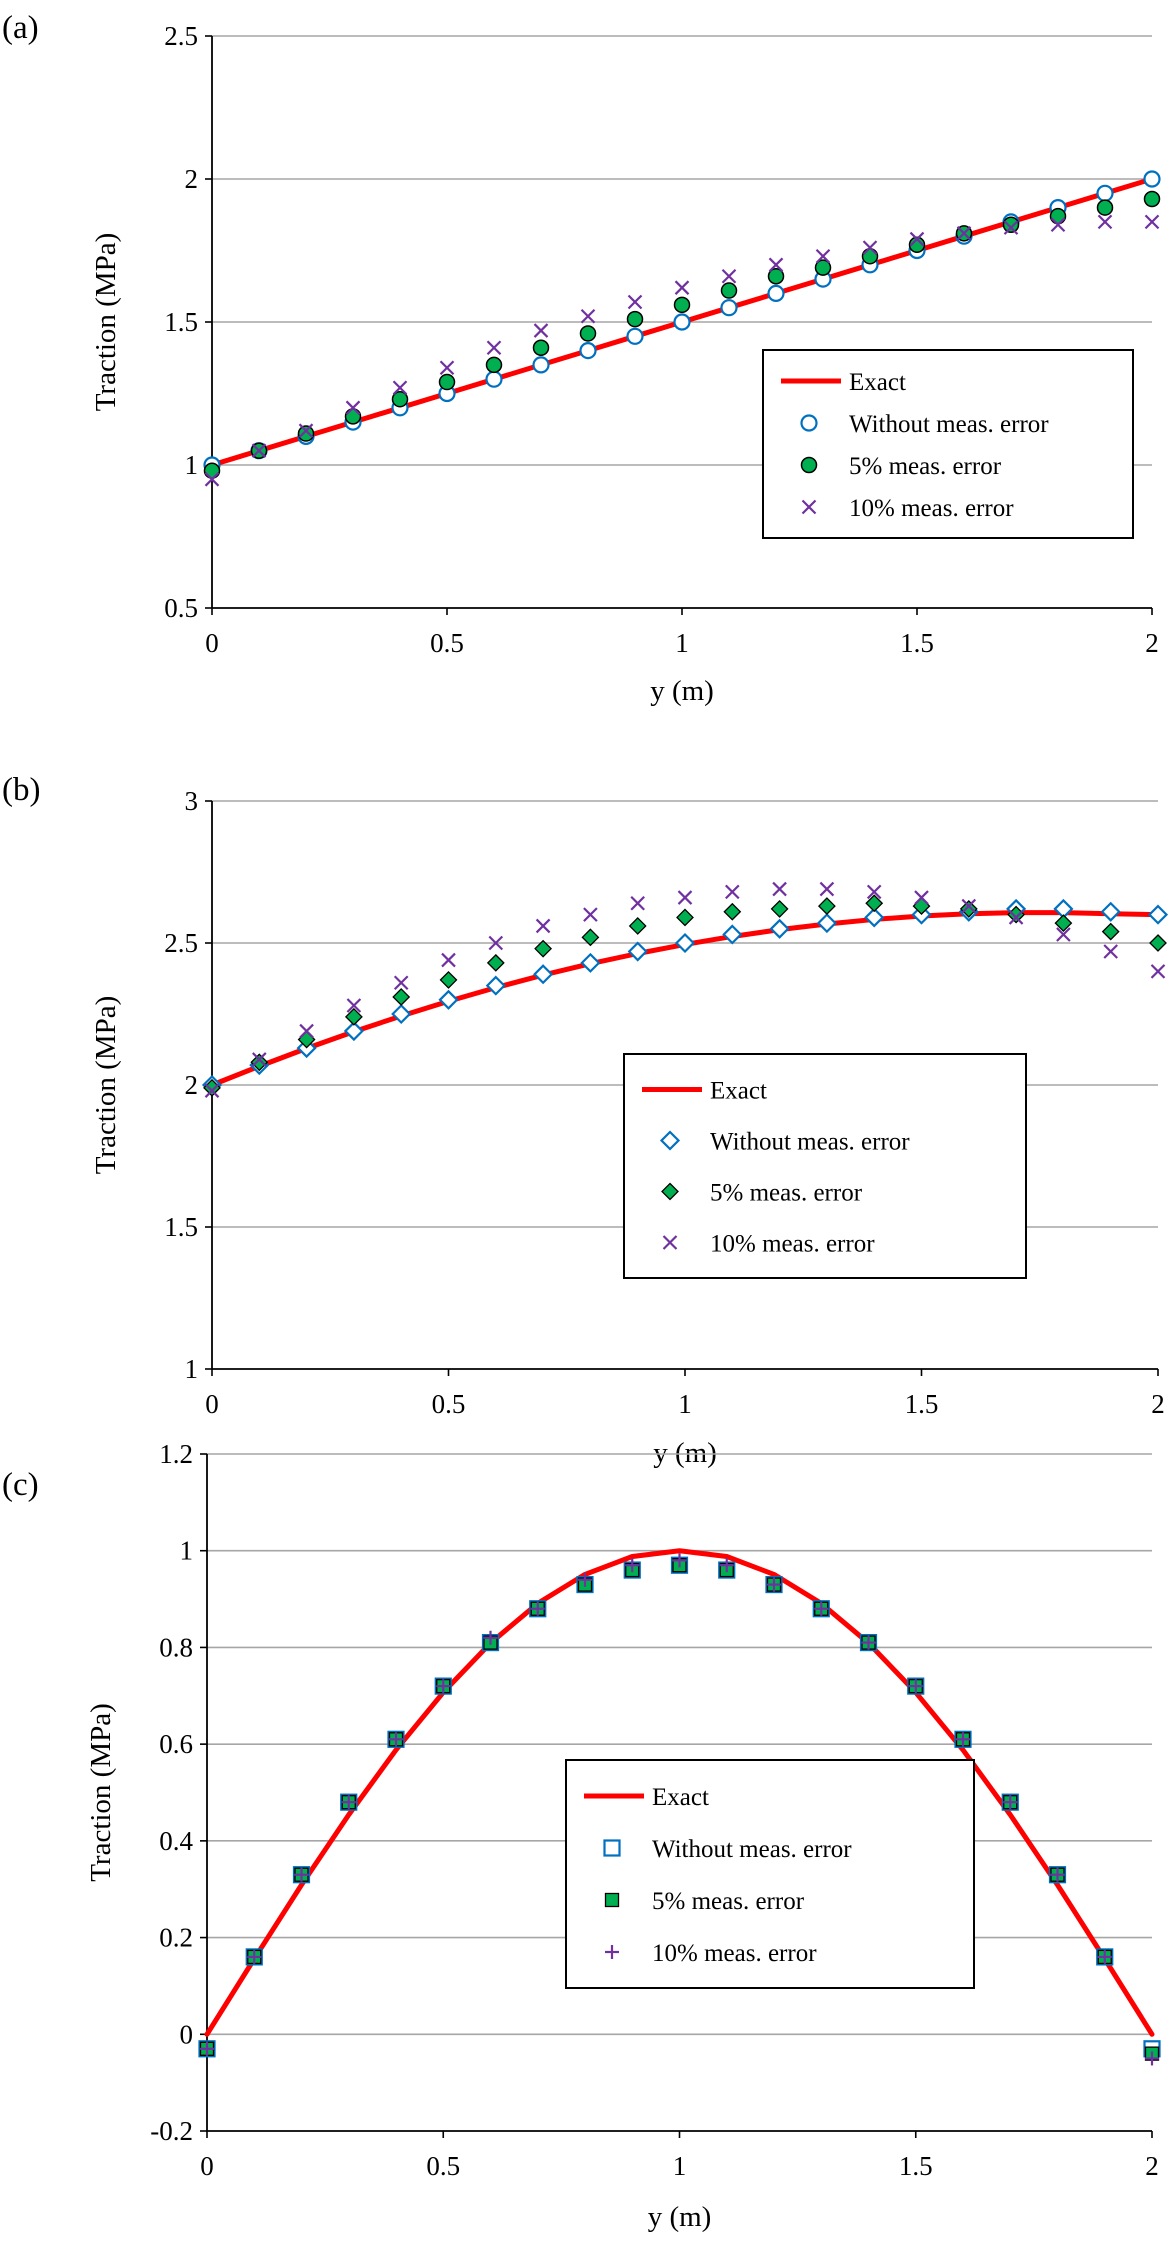 Image resolution: width=1173 pixels, height=2242 pixels. I want to click on x-tick-label: 2, so click(1152, 2166).